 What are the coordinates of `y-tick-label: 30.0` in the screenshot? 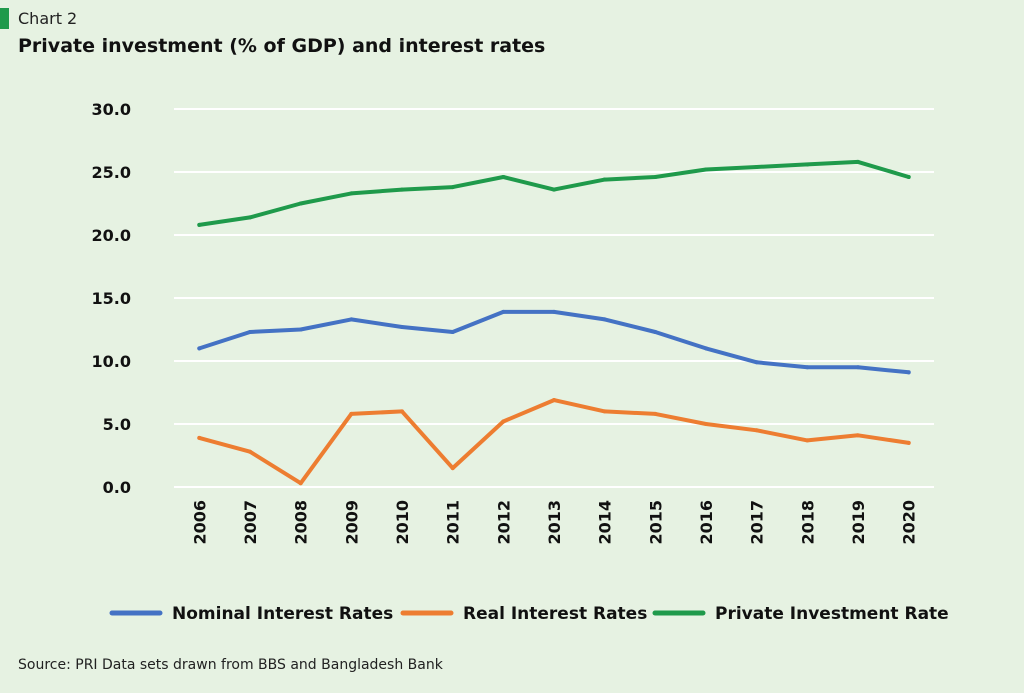 It's located at (111, 109).